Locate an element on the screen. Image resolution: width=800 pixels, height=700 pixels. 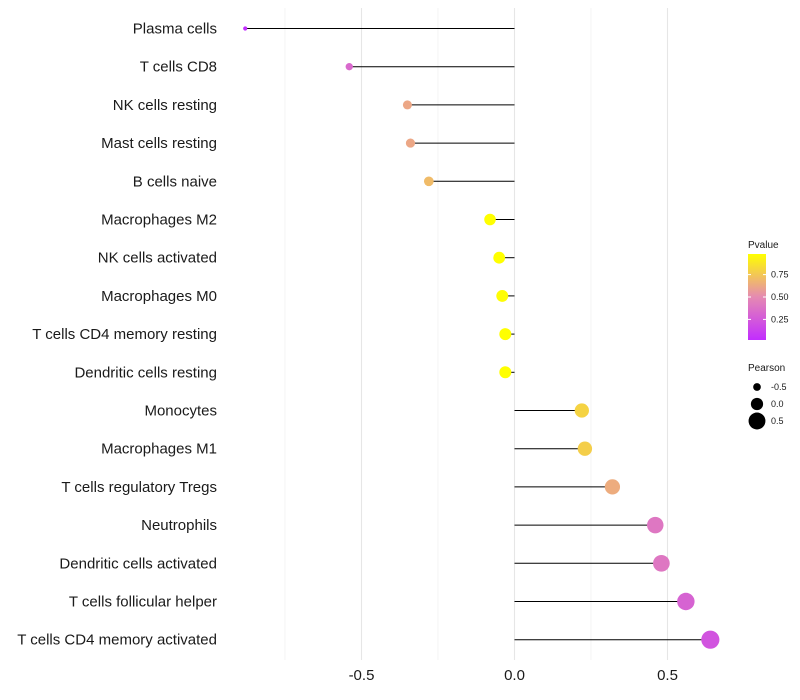
pearson-legend-title: Pearson is located at coordinates (766, 368).